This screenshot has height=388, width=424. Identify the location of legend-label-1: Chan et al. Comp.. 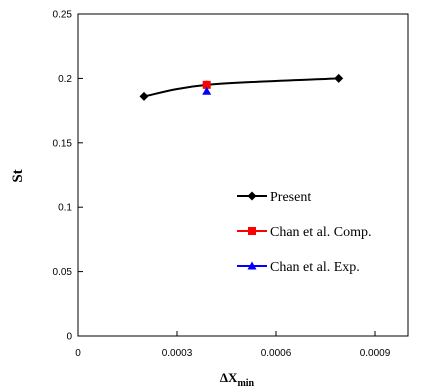
(321, 232).